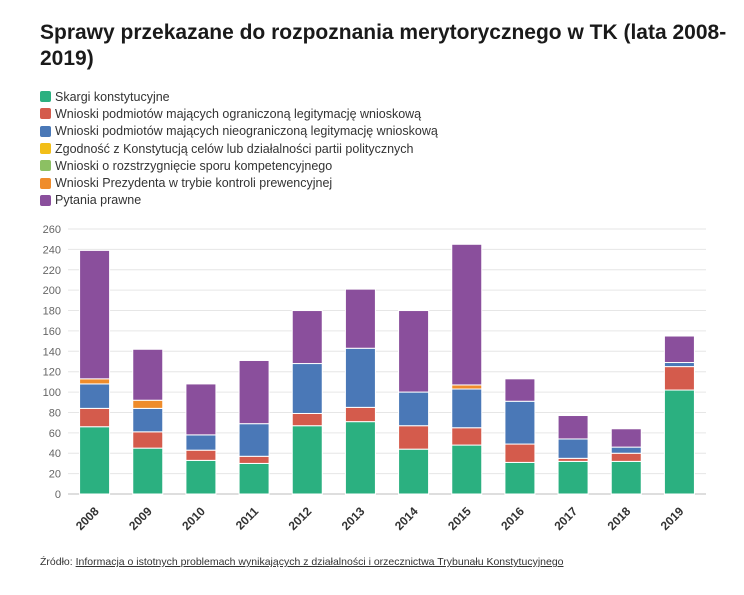 The width and height of the screenshot is (744, 595). Describe the element at coordinates (98, 200) in the screenshot. I see `legend-label: Pytania prawne` at that location.